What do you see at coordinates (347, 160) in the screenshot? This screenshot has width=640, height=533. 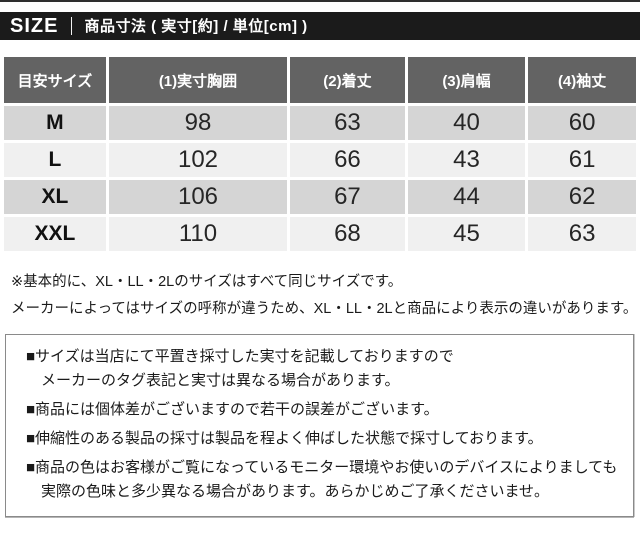 I see `table-cell: 66` at bounding box center [347, 160].